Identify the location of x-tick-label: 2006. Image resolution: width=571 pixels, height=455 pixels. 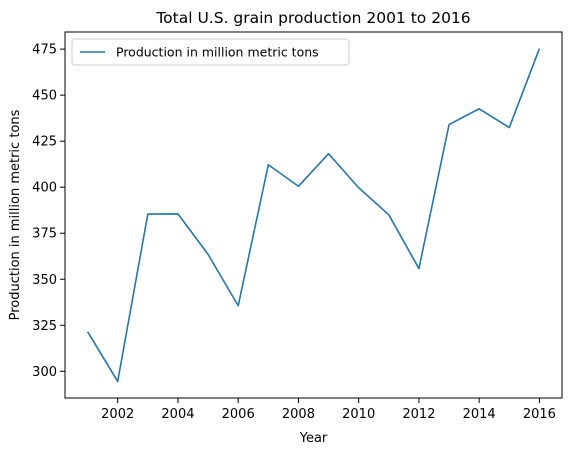
(238, 414).